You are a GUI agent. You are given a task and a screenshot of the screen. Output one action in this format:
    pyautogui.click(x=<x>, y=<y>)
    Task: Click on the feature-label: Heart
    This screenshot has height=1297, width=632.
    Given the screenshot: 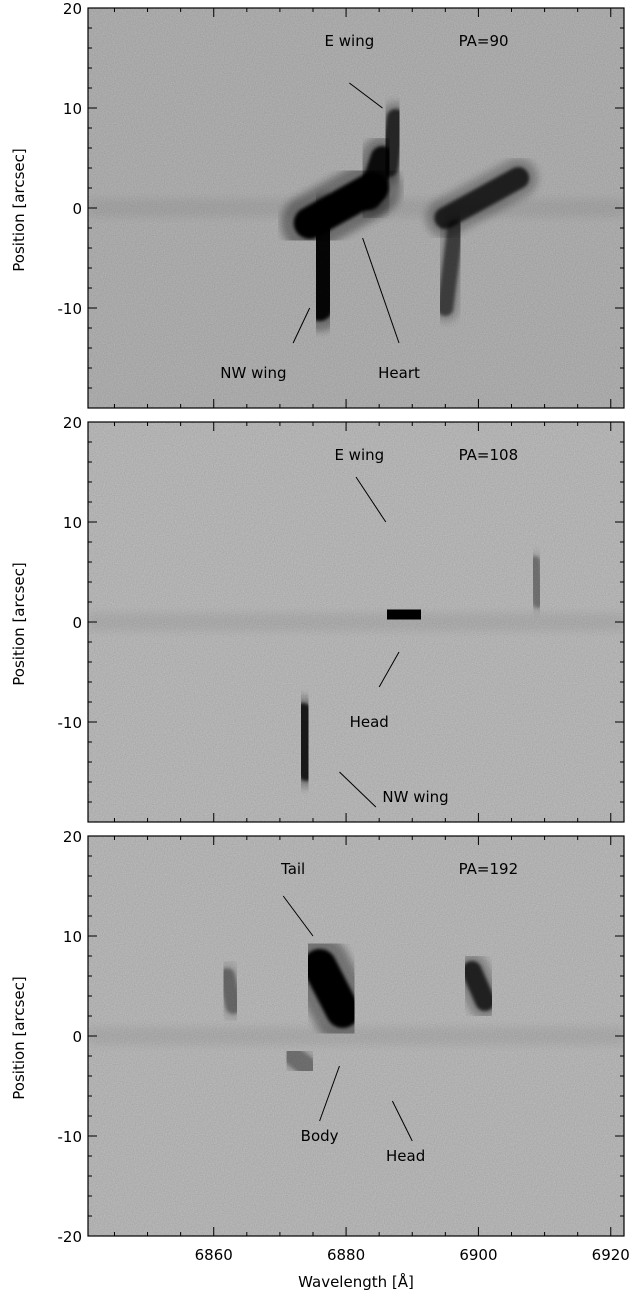 What is the action you would take?
    pyautogui.click(x=399, y=373)
    